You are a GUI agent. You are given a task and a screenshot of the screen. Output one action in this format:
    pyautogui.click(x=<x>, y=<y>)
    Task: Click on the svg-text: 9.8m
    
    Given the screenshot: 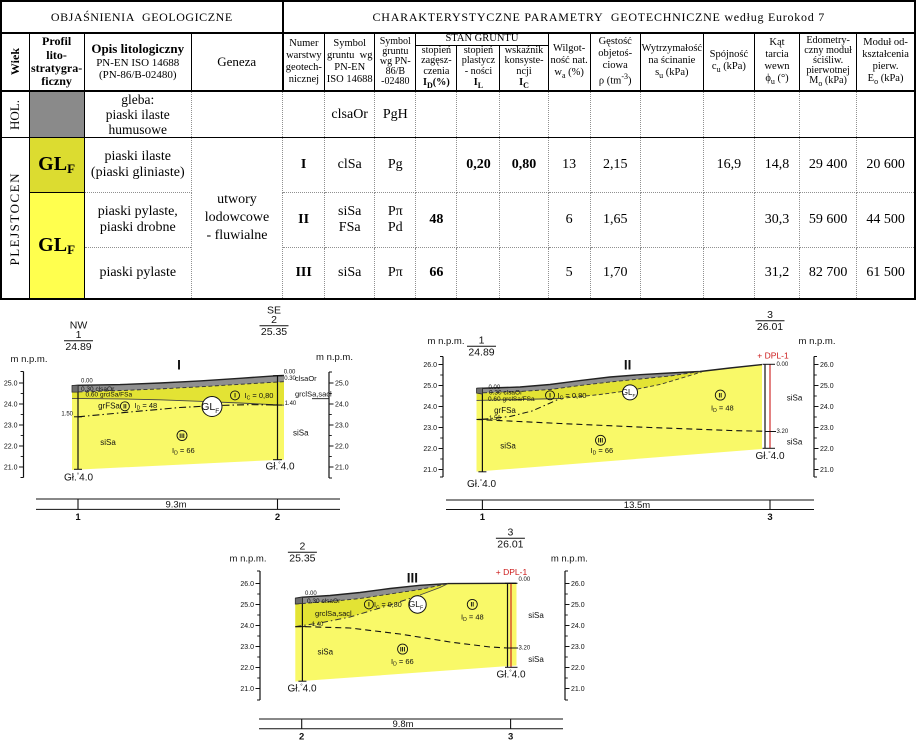 What is the action you would take?
    pyautogui.click(x=402, y=724)
    